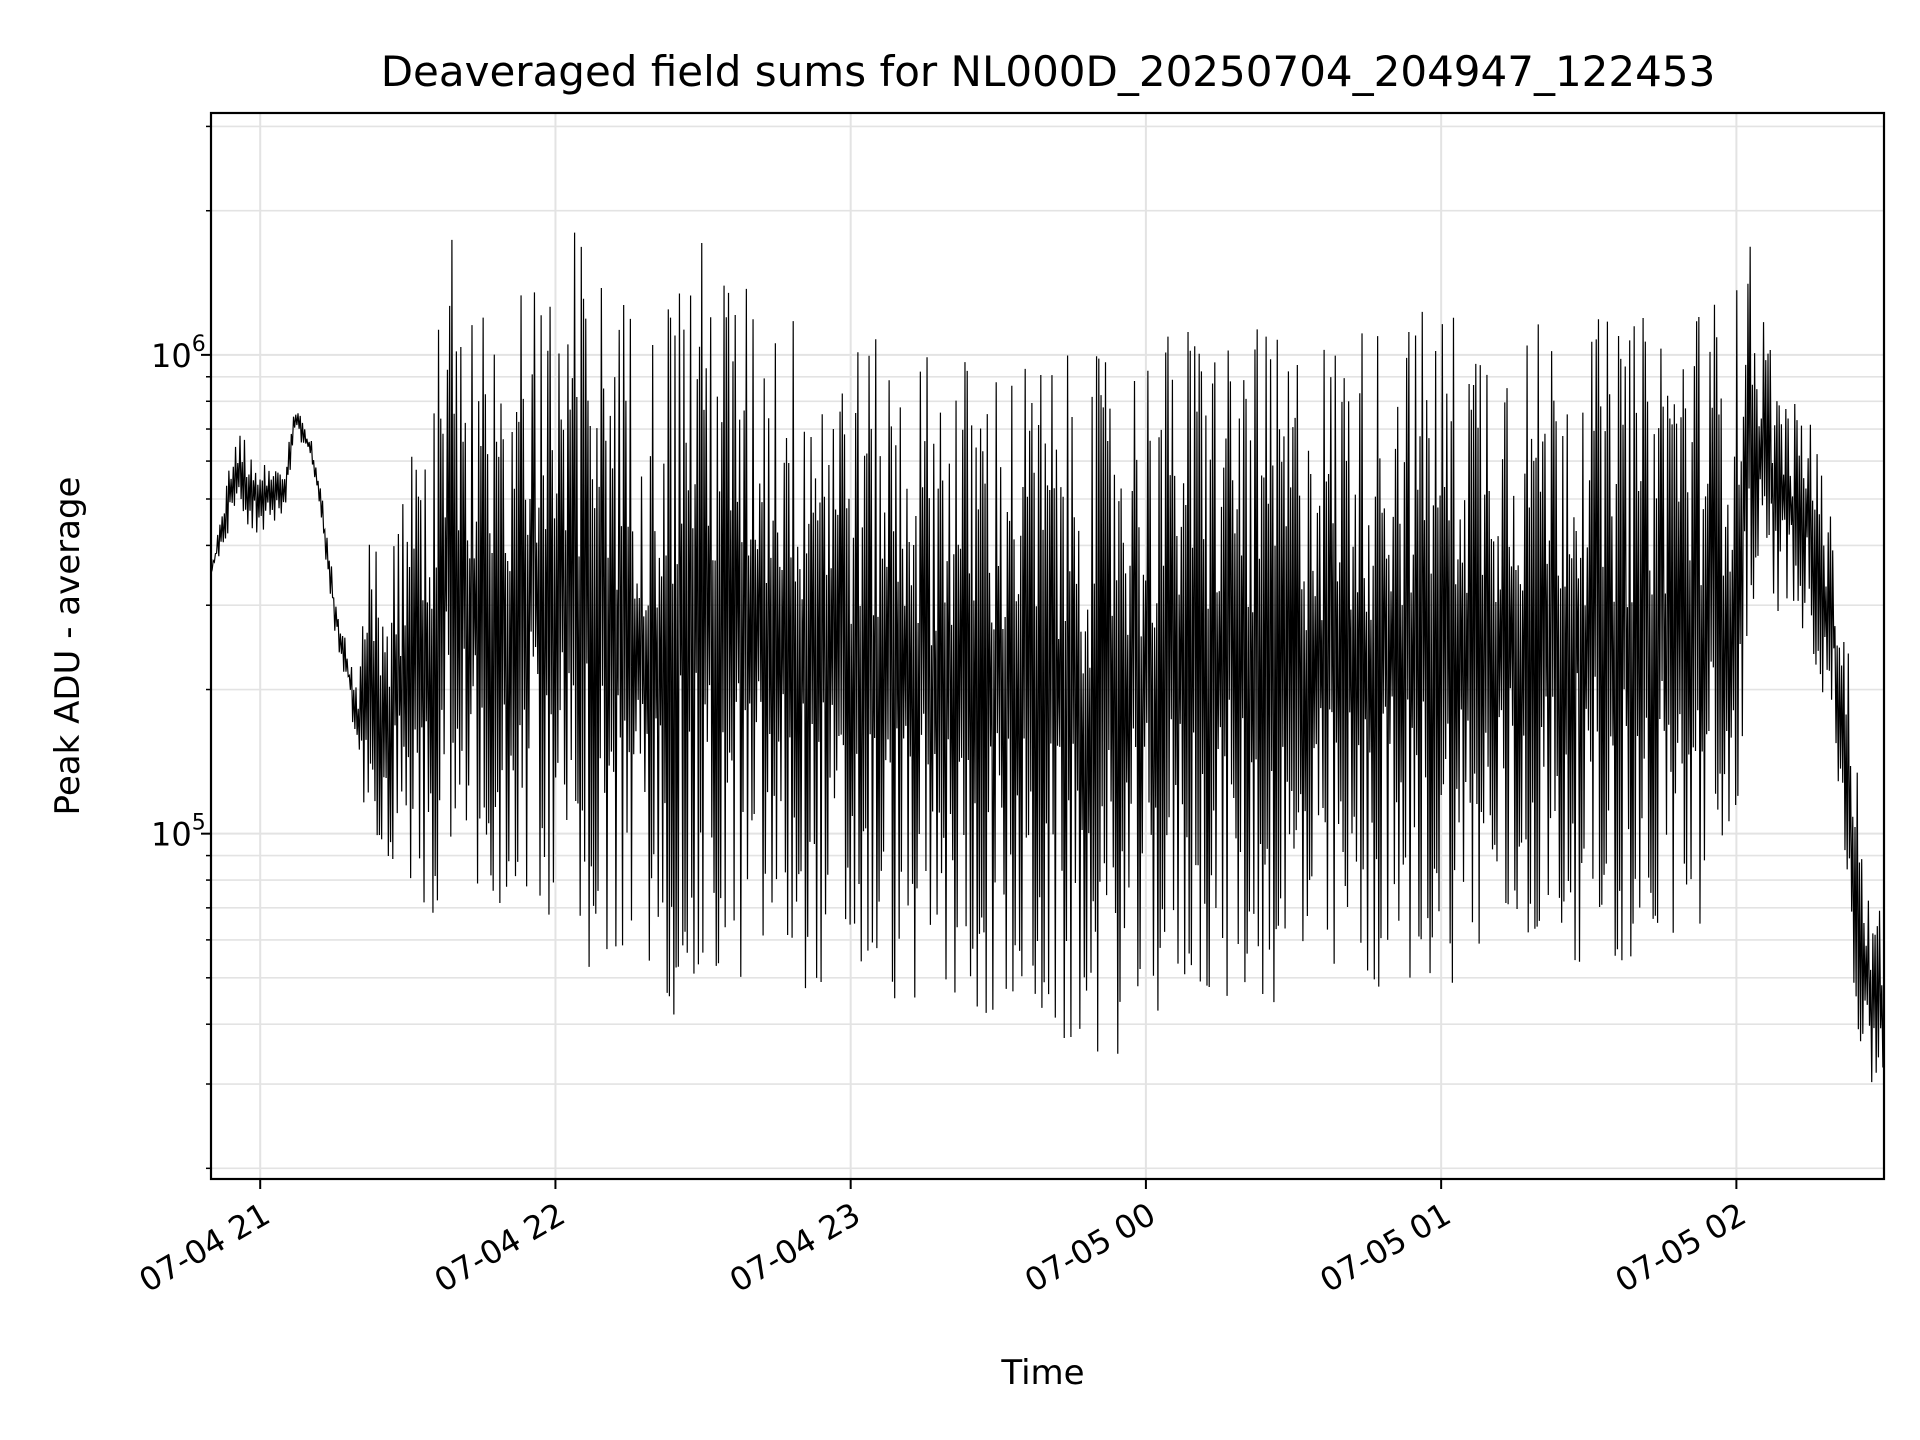  Describe the element at coordinates (1042, 1373) in the screenshot. I see `x-axis-label: Time` at that location.